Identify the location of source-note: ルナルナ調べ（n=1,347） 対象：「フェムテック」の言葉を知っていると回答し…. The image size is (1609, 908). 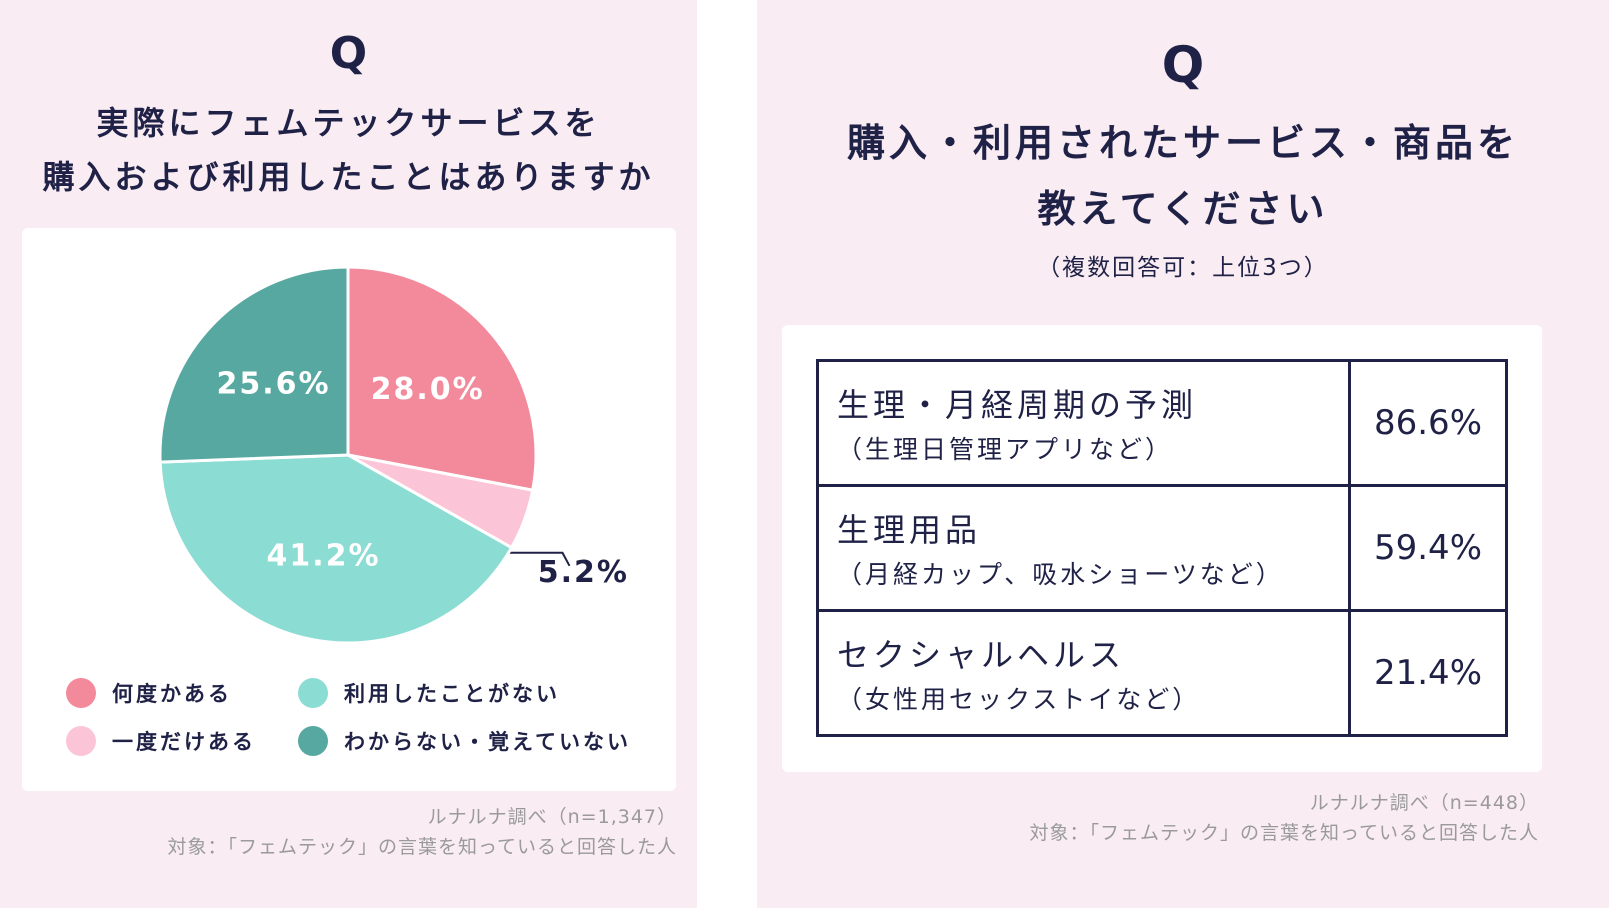
(422, 832).